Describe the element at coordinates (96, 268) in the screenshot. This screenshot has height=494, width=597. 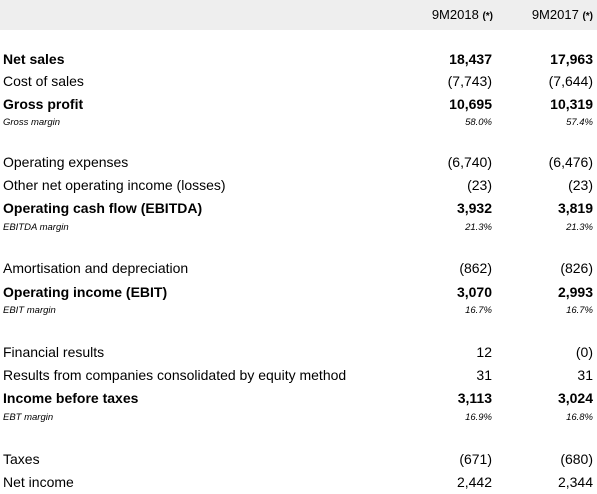
I see `row-label: Amortisation and depreciation` at that location.